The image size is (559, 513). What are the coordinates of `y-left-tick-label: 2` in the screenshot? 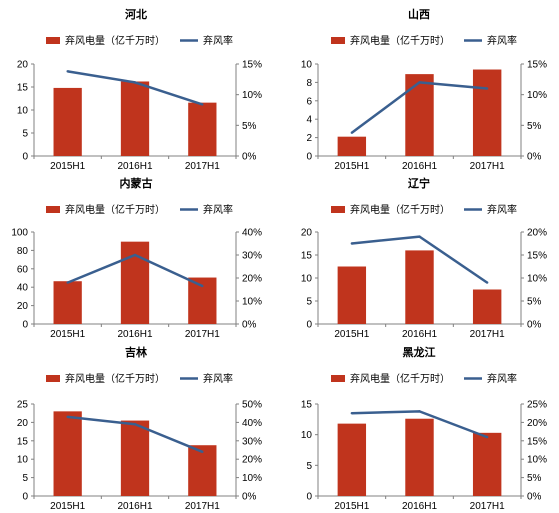 It's located at (309, 138).